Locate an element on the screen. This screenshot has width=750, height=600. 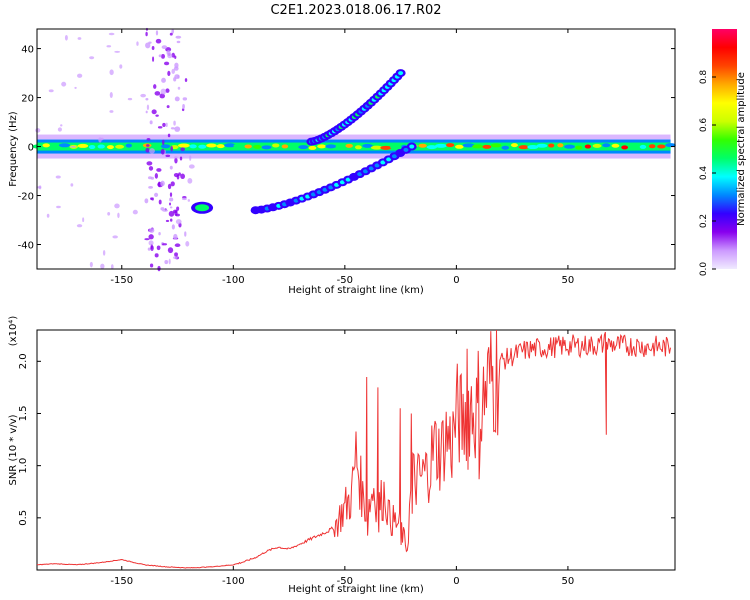
y-tick-label: 0.5 is located at coordinates (23, 518).